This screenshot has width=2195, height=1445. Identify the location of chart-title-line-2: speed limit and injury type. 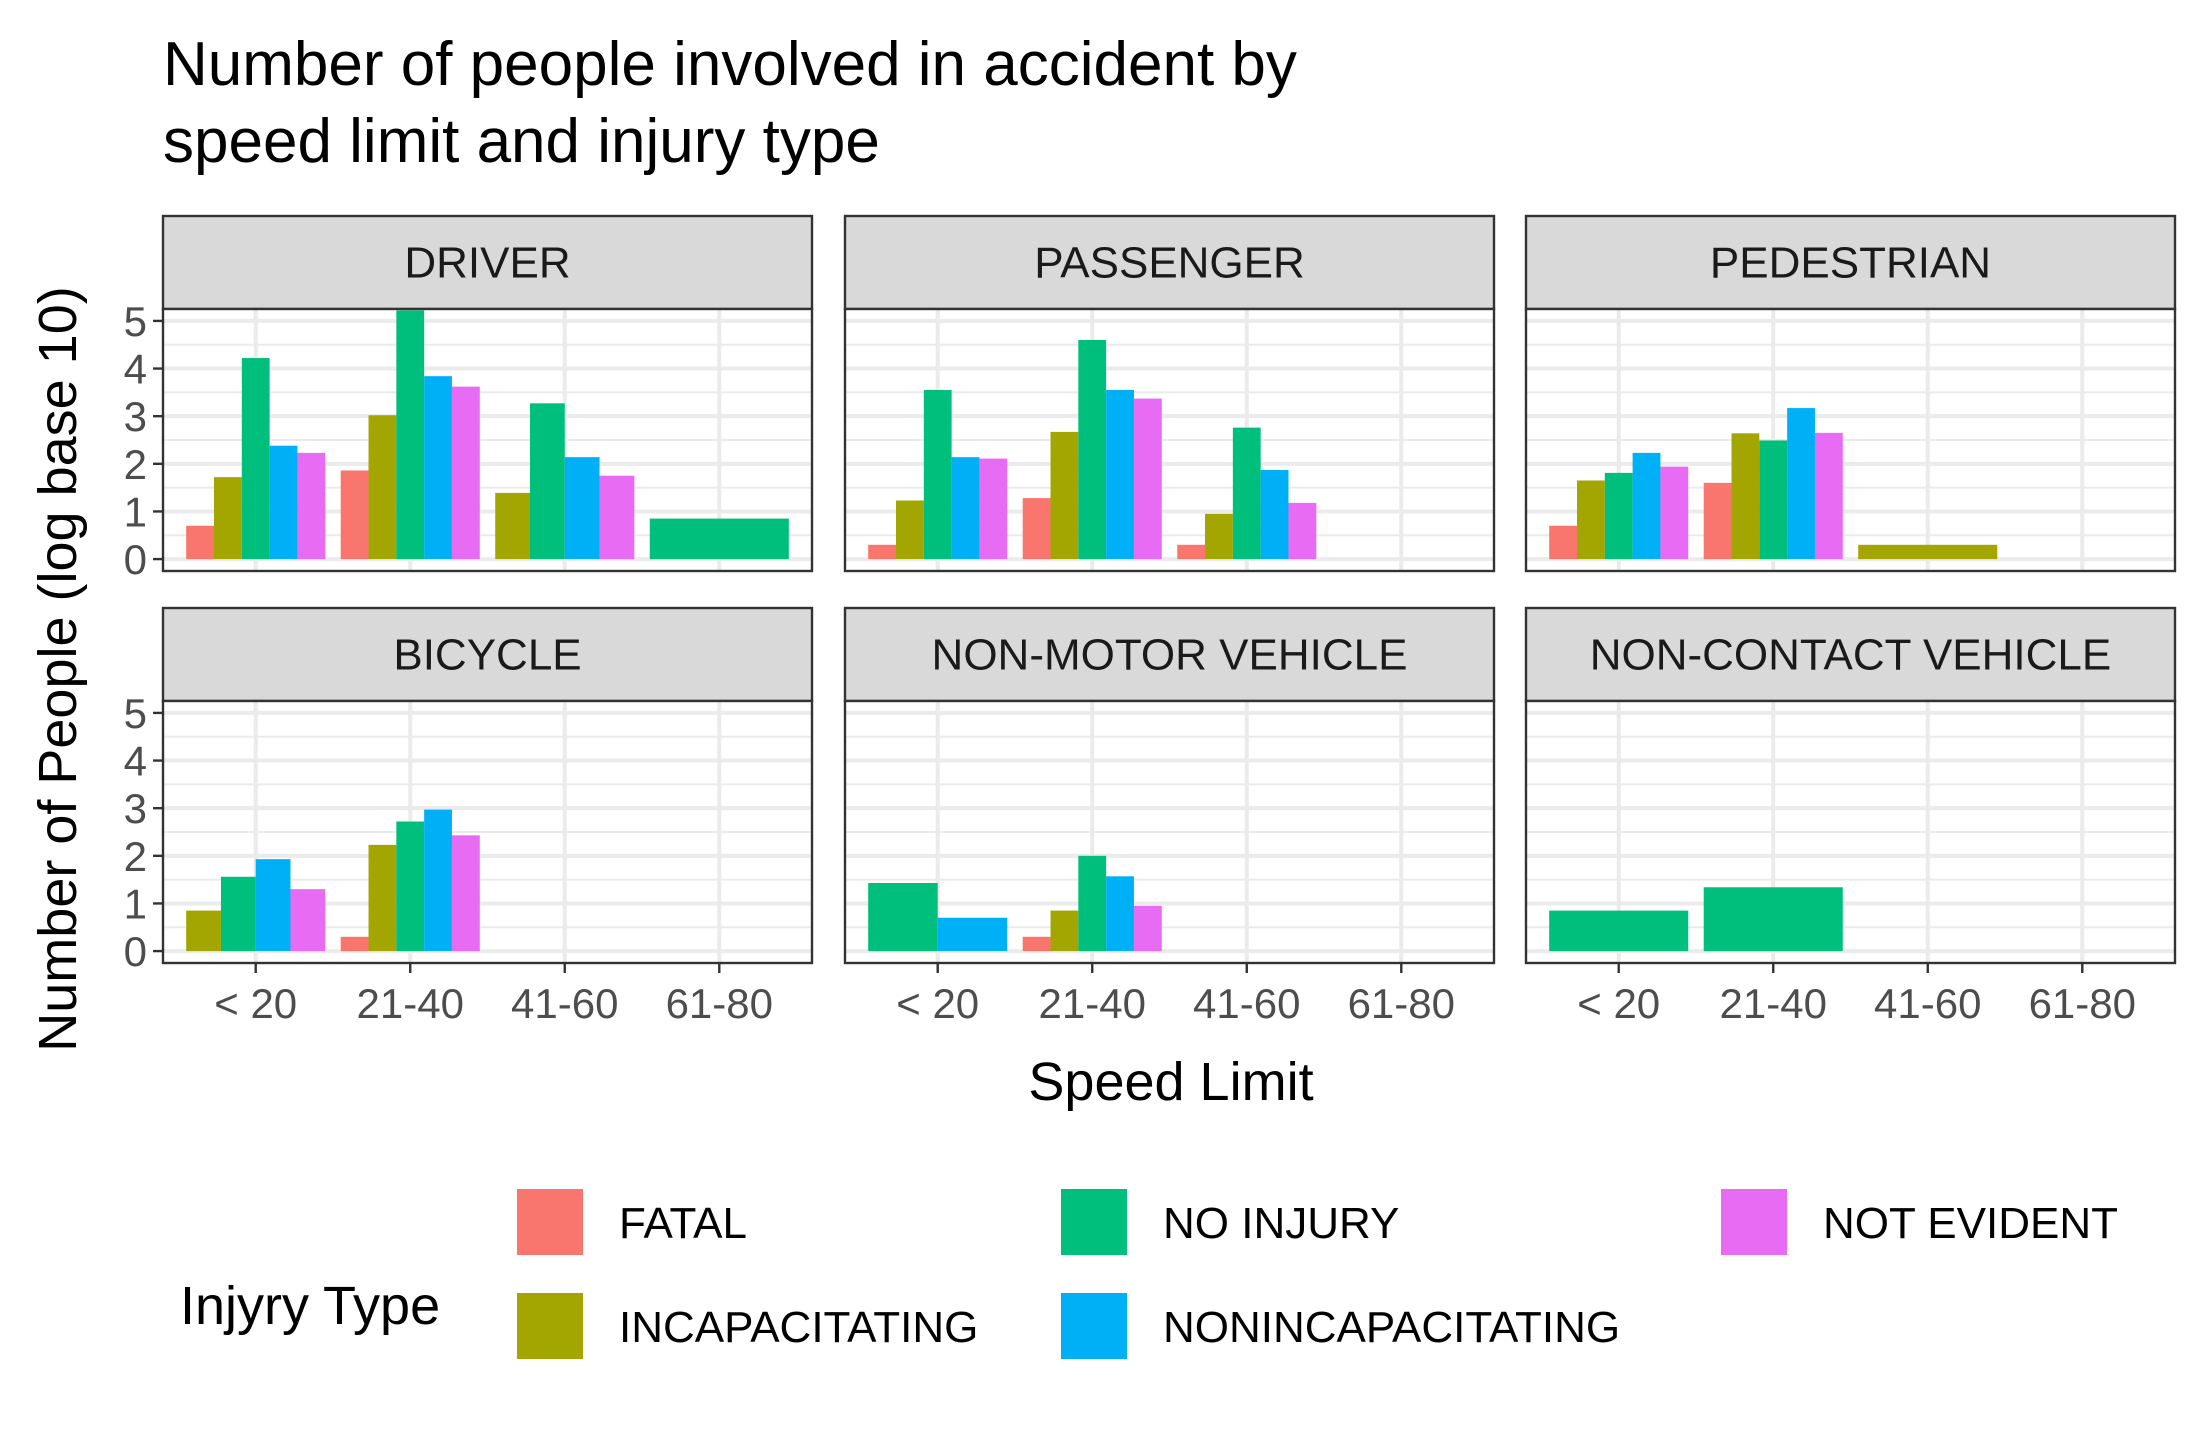
(521, 141).